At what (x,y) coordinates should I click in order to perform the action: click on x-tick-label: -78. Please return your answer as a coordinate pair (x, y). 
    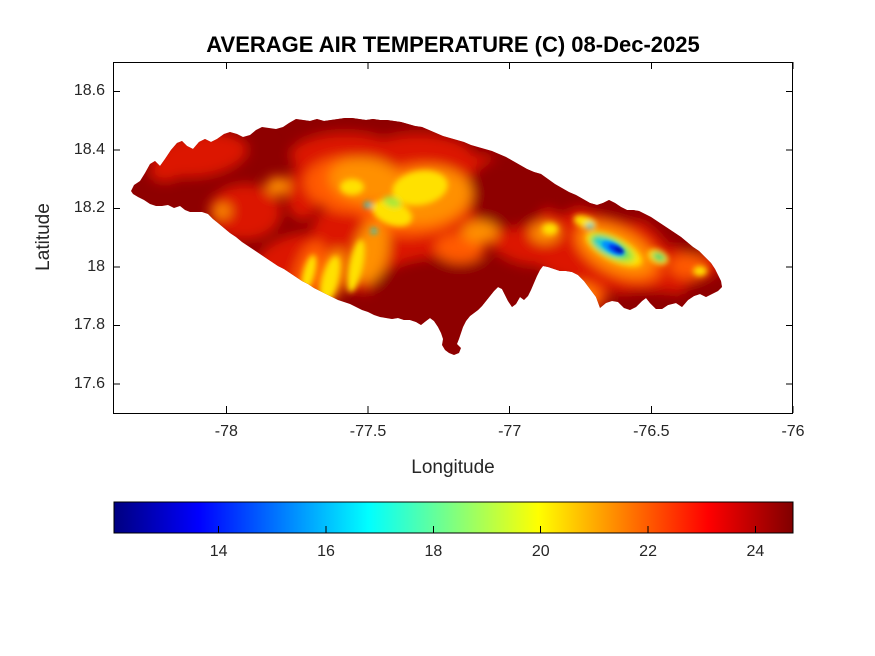
    Looking at the image, I should click on (226, 431).